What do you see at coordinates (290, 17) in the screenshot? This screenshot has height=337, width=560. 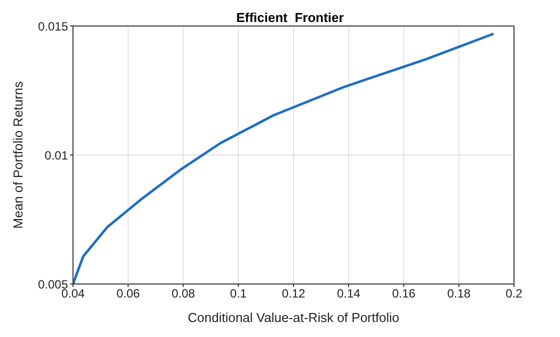 I see `chart-title: Efficient Frontier` at bounding box center [290, 17].